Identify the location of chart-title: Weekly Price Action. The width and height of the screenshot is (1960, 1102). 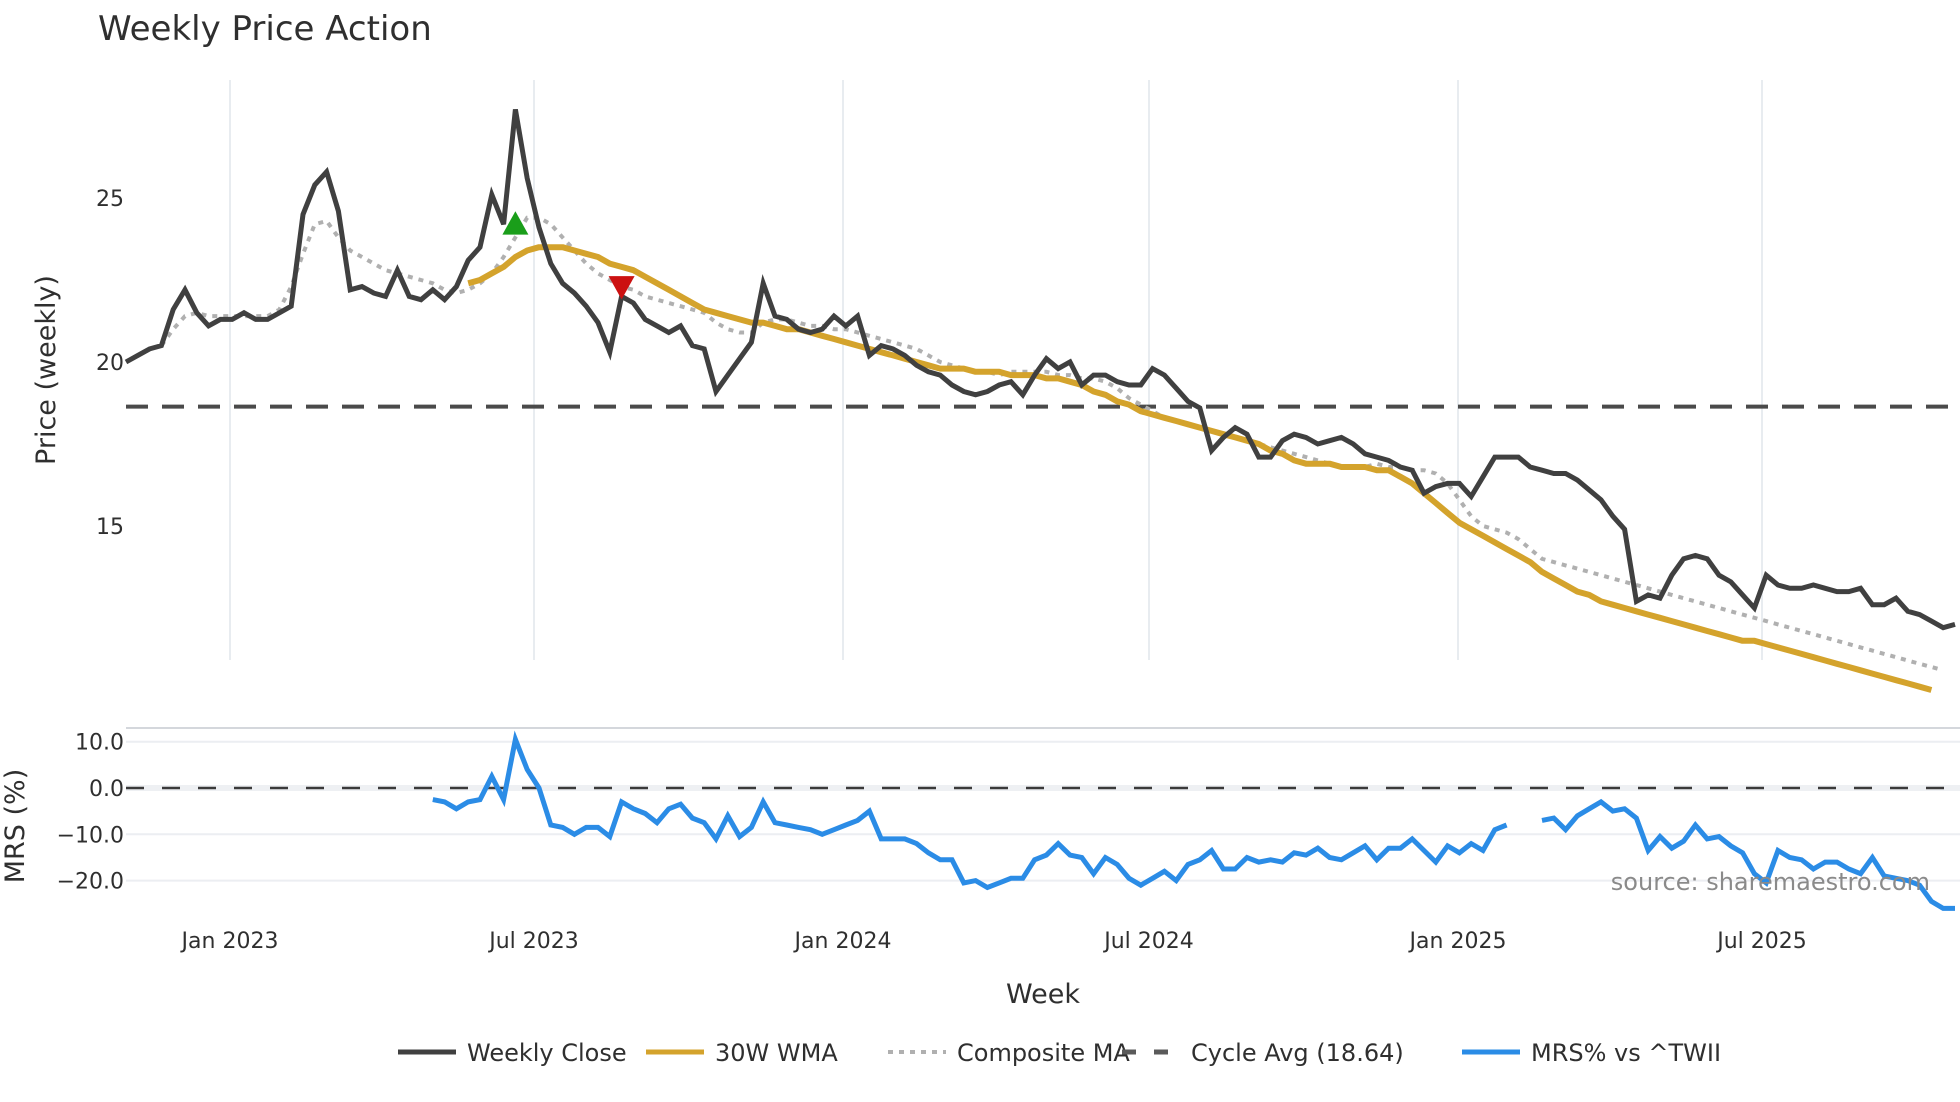
(265, 29).